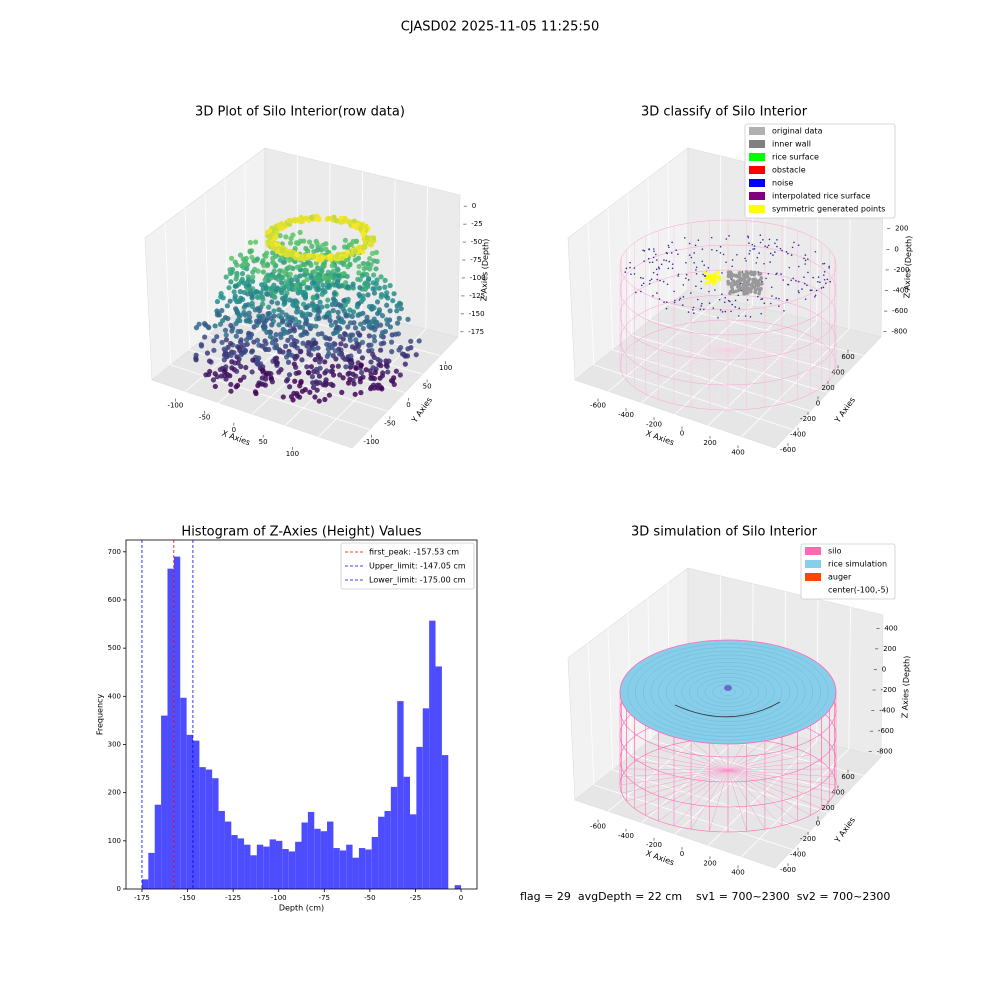 The height and width of the screenshot is (1004, 1000). Describe the element at coordinates (427, 387) in the screenshot. I see `y-tick-label: 50` at that location.